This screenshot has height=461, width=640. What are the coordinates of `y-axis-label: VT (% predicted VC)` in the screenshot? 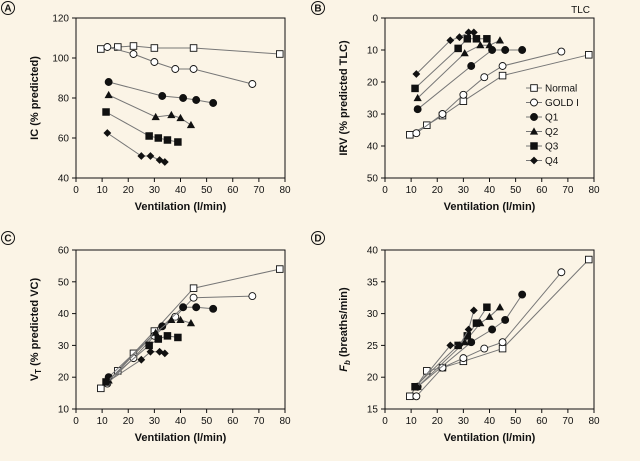 It's located at (36, 330).